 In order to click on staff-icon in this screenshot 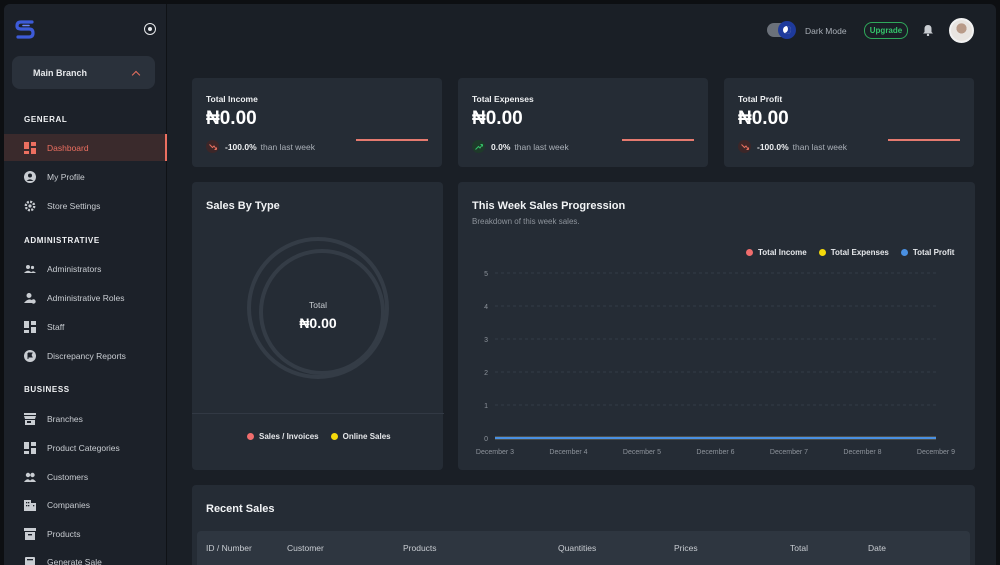, I will do `click(30, 326)`.